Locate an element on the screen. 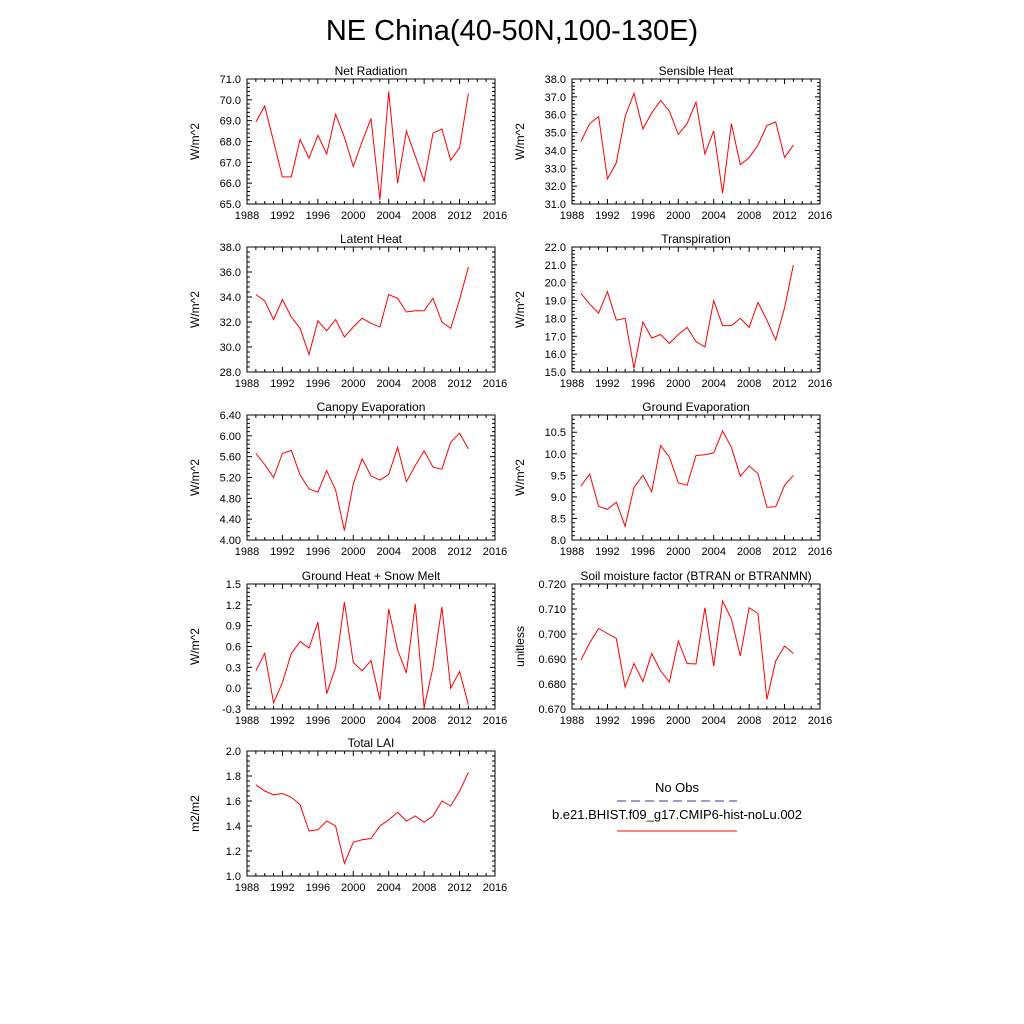 The height and width of the screenshot is (1024, 1024). y-tick-label: 1.5 is located at coordinates (233, 585).